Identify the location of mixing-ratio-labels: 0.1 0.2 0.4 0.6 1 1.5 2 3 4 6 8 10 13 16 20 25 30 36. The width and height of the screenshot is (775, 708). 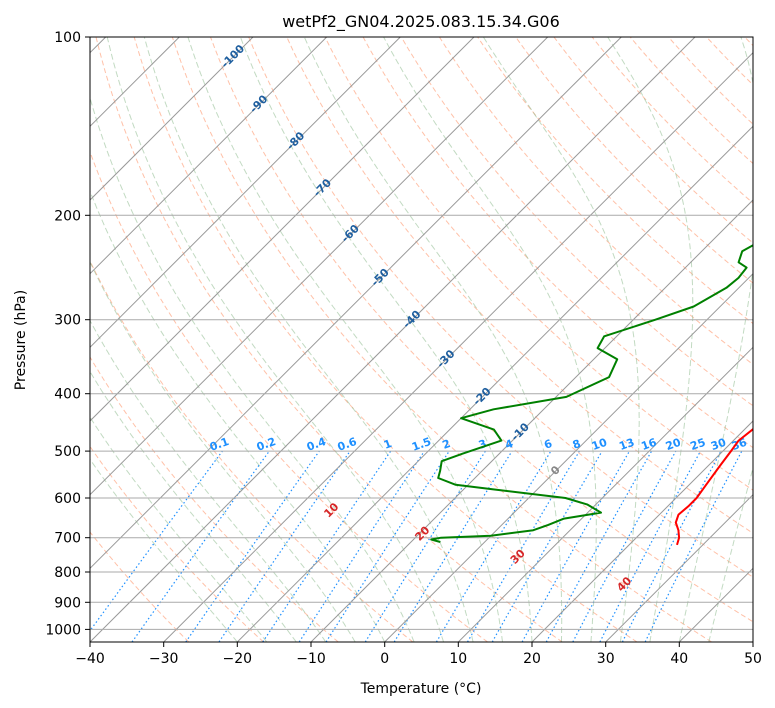
(478, 444).